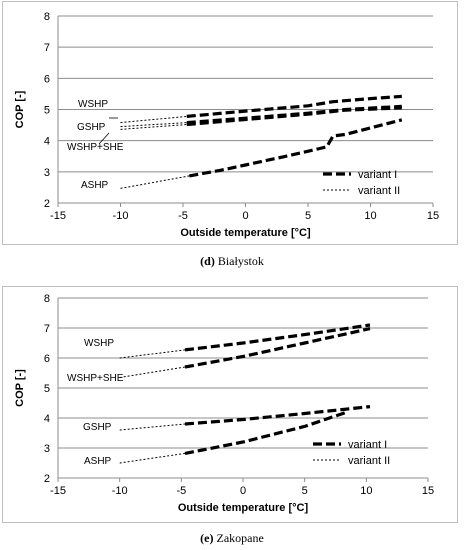 This screenshot has width=464, height=550. I want to click on caption-letter: (d), so click(207, 261).